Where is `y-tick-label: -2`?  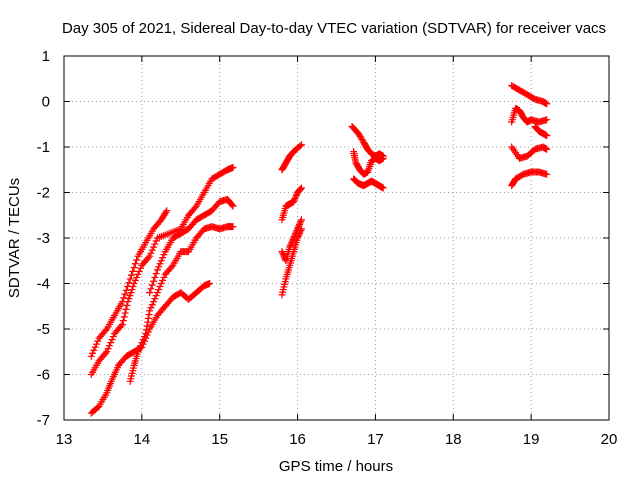 y-tick-label: -2 is located at coordinates (43, 193).